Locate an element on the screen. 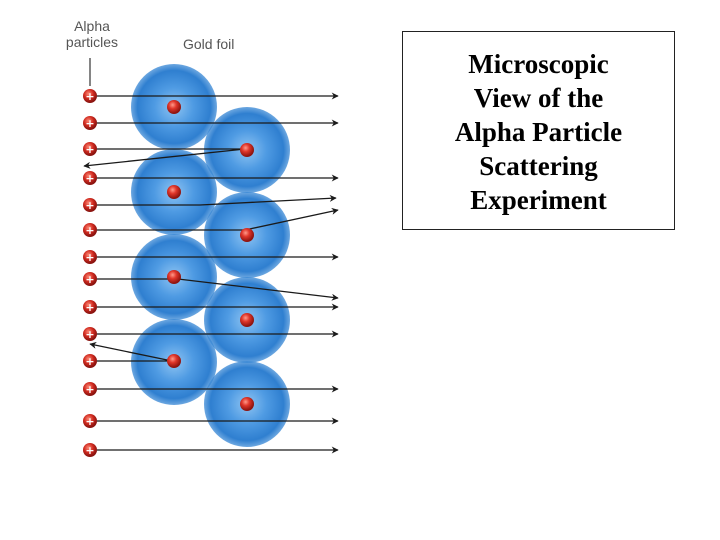 Image resolution: width=720 pixels, height=540 pixels. alpha-particles: + + + + + + + + + + + + + + is located at coordinates (90, 273).